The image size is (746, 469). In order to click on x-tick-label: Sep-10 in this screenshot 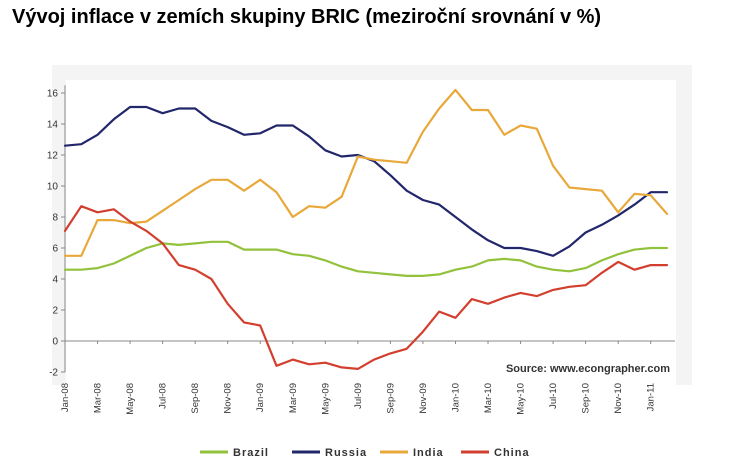, I will do `click(586, 398)`.